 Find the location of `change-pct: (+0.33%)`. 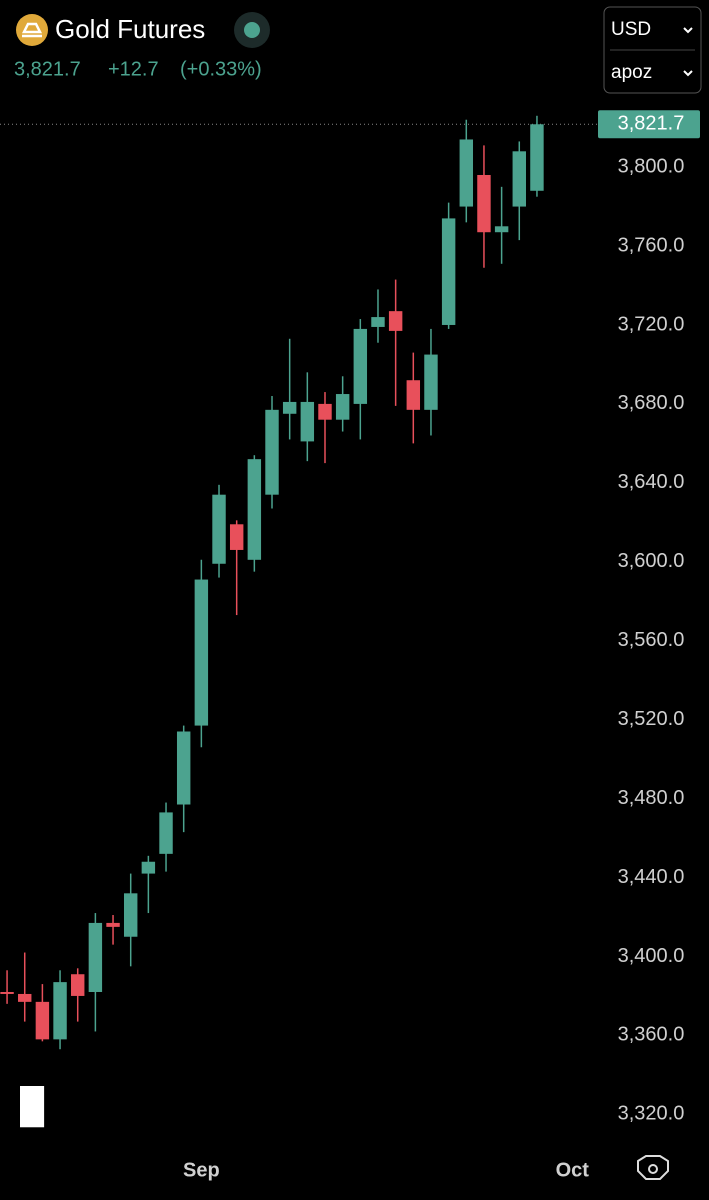

change-pct: (+0.33%) is located at coordinates (221, 69).